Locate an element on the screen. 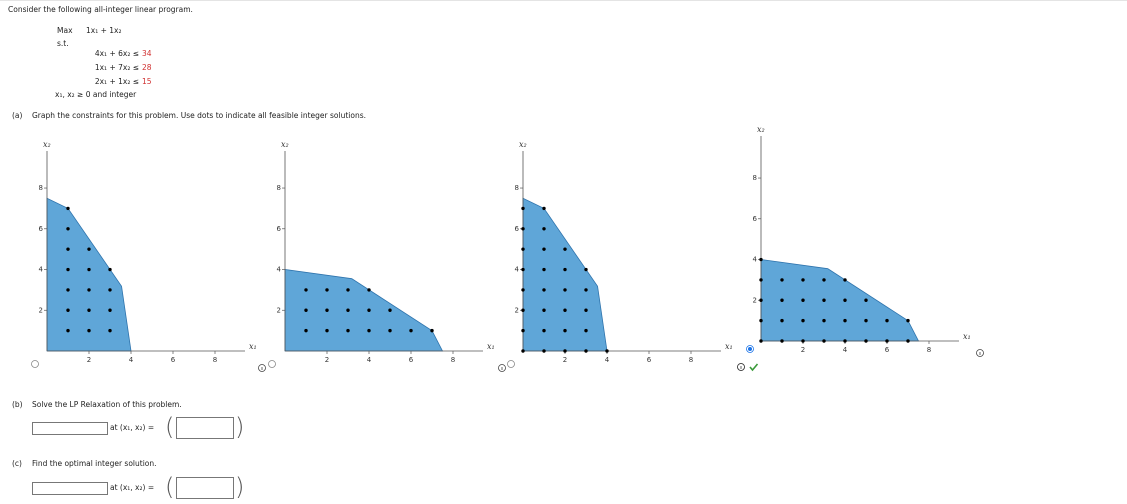  part-label: (a) is located at coordinates (17, 115).